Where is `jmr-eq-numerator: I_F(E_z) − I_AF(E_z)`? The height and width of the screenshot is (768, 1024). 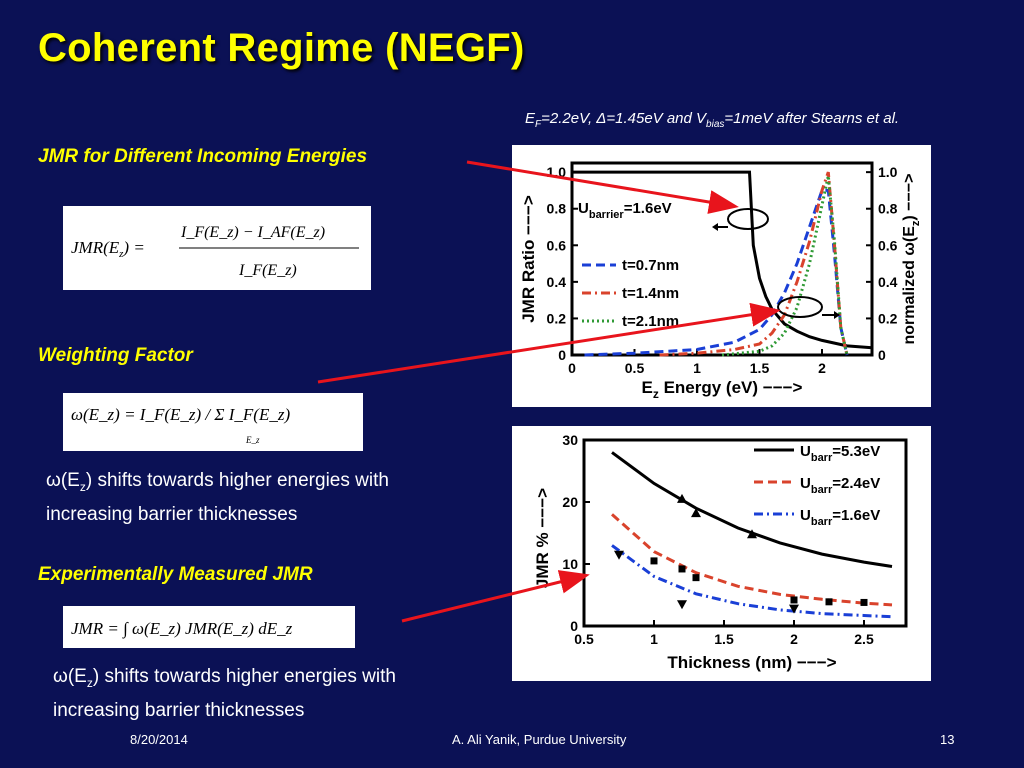 jmr-eq-numerator: I_F(E_z) − I_AF(E_z) is located at coordinates (252, 232).